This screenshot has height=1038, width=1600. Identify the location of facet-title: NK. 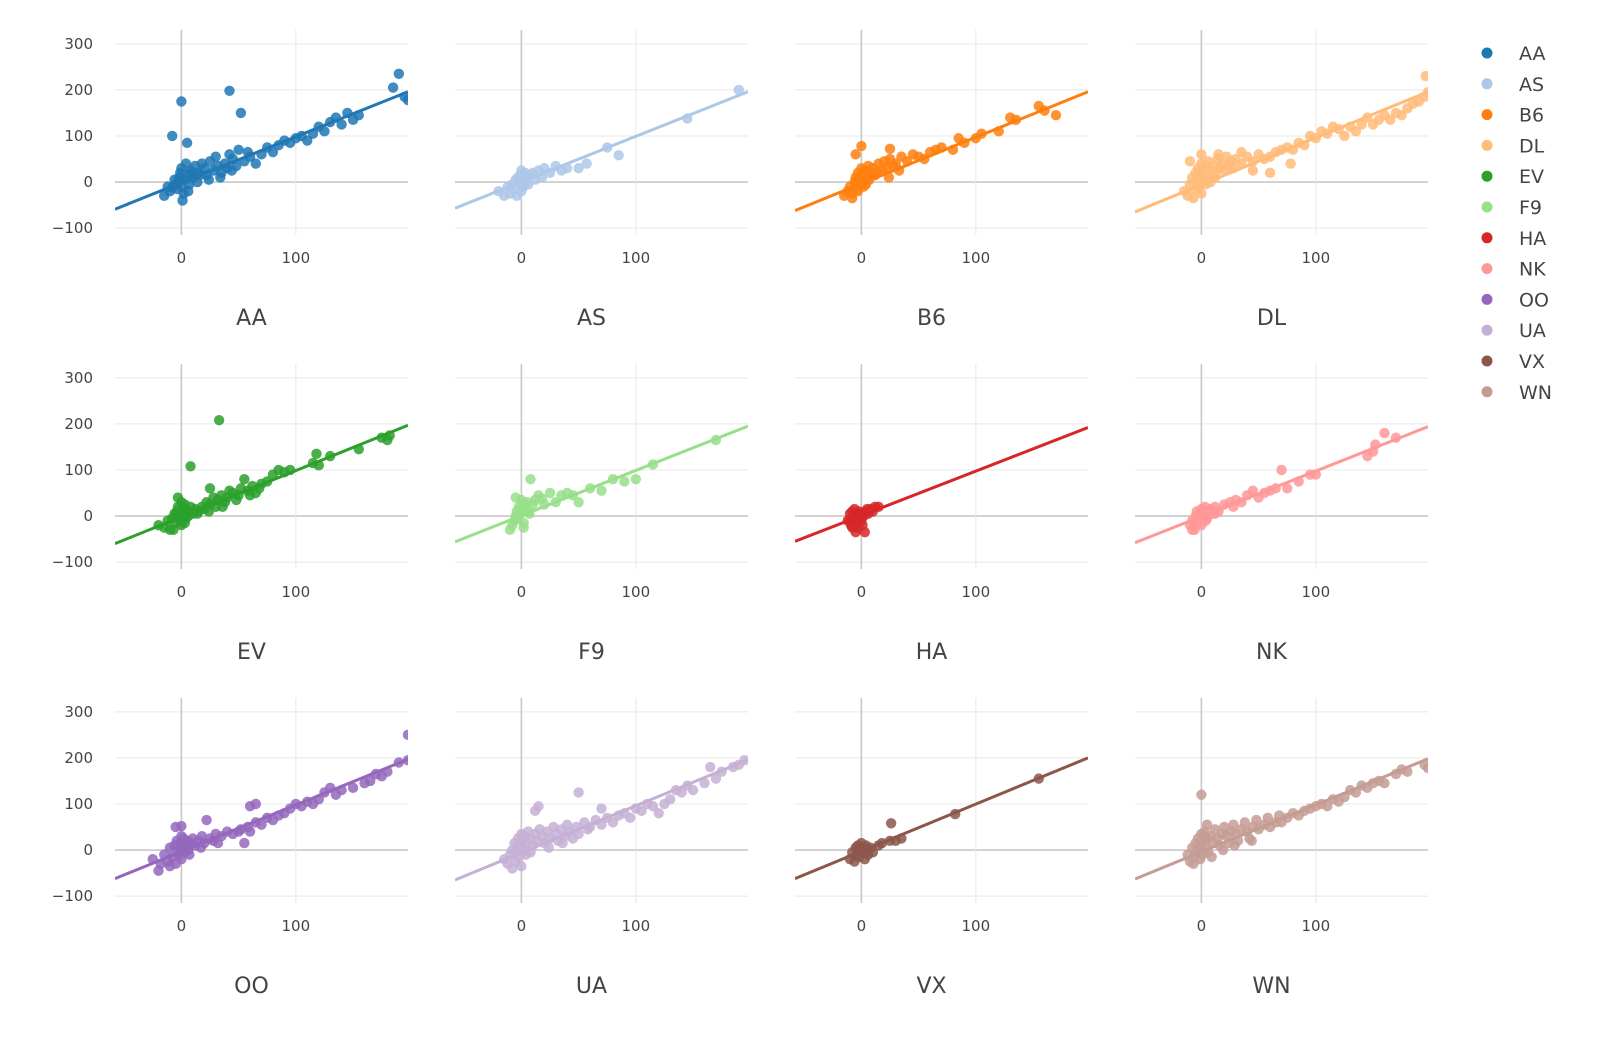
(1271, 652).